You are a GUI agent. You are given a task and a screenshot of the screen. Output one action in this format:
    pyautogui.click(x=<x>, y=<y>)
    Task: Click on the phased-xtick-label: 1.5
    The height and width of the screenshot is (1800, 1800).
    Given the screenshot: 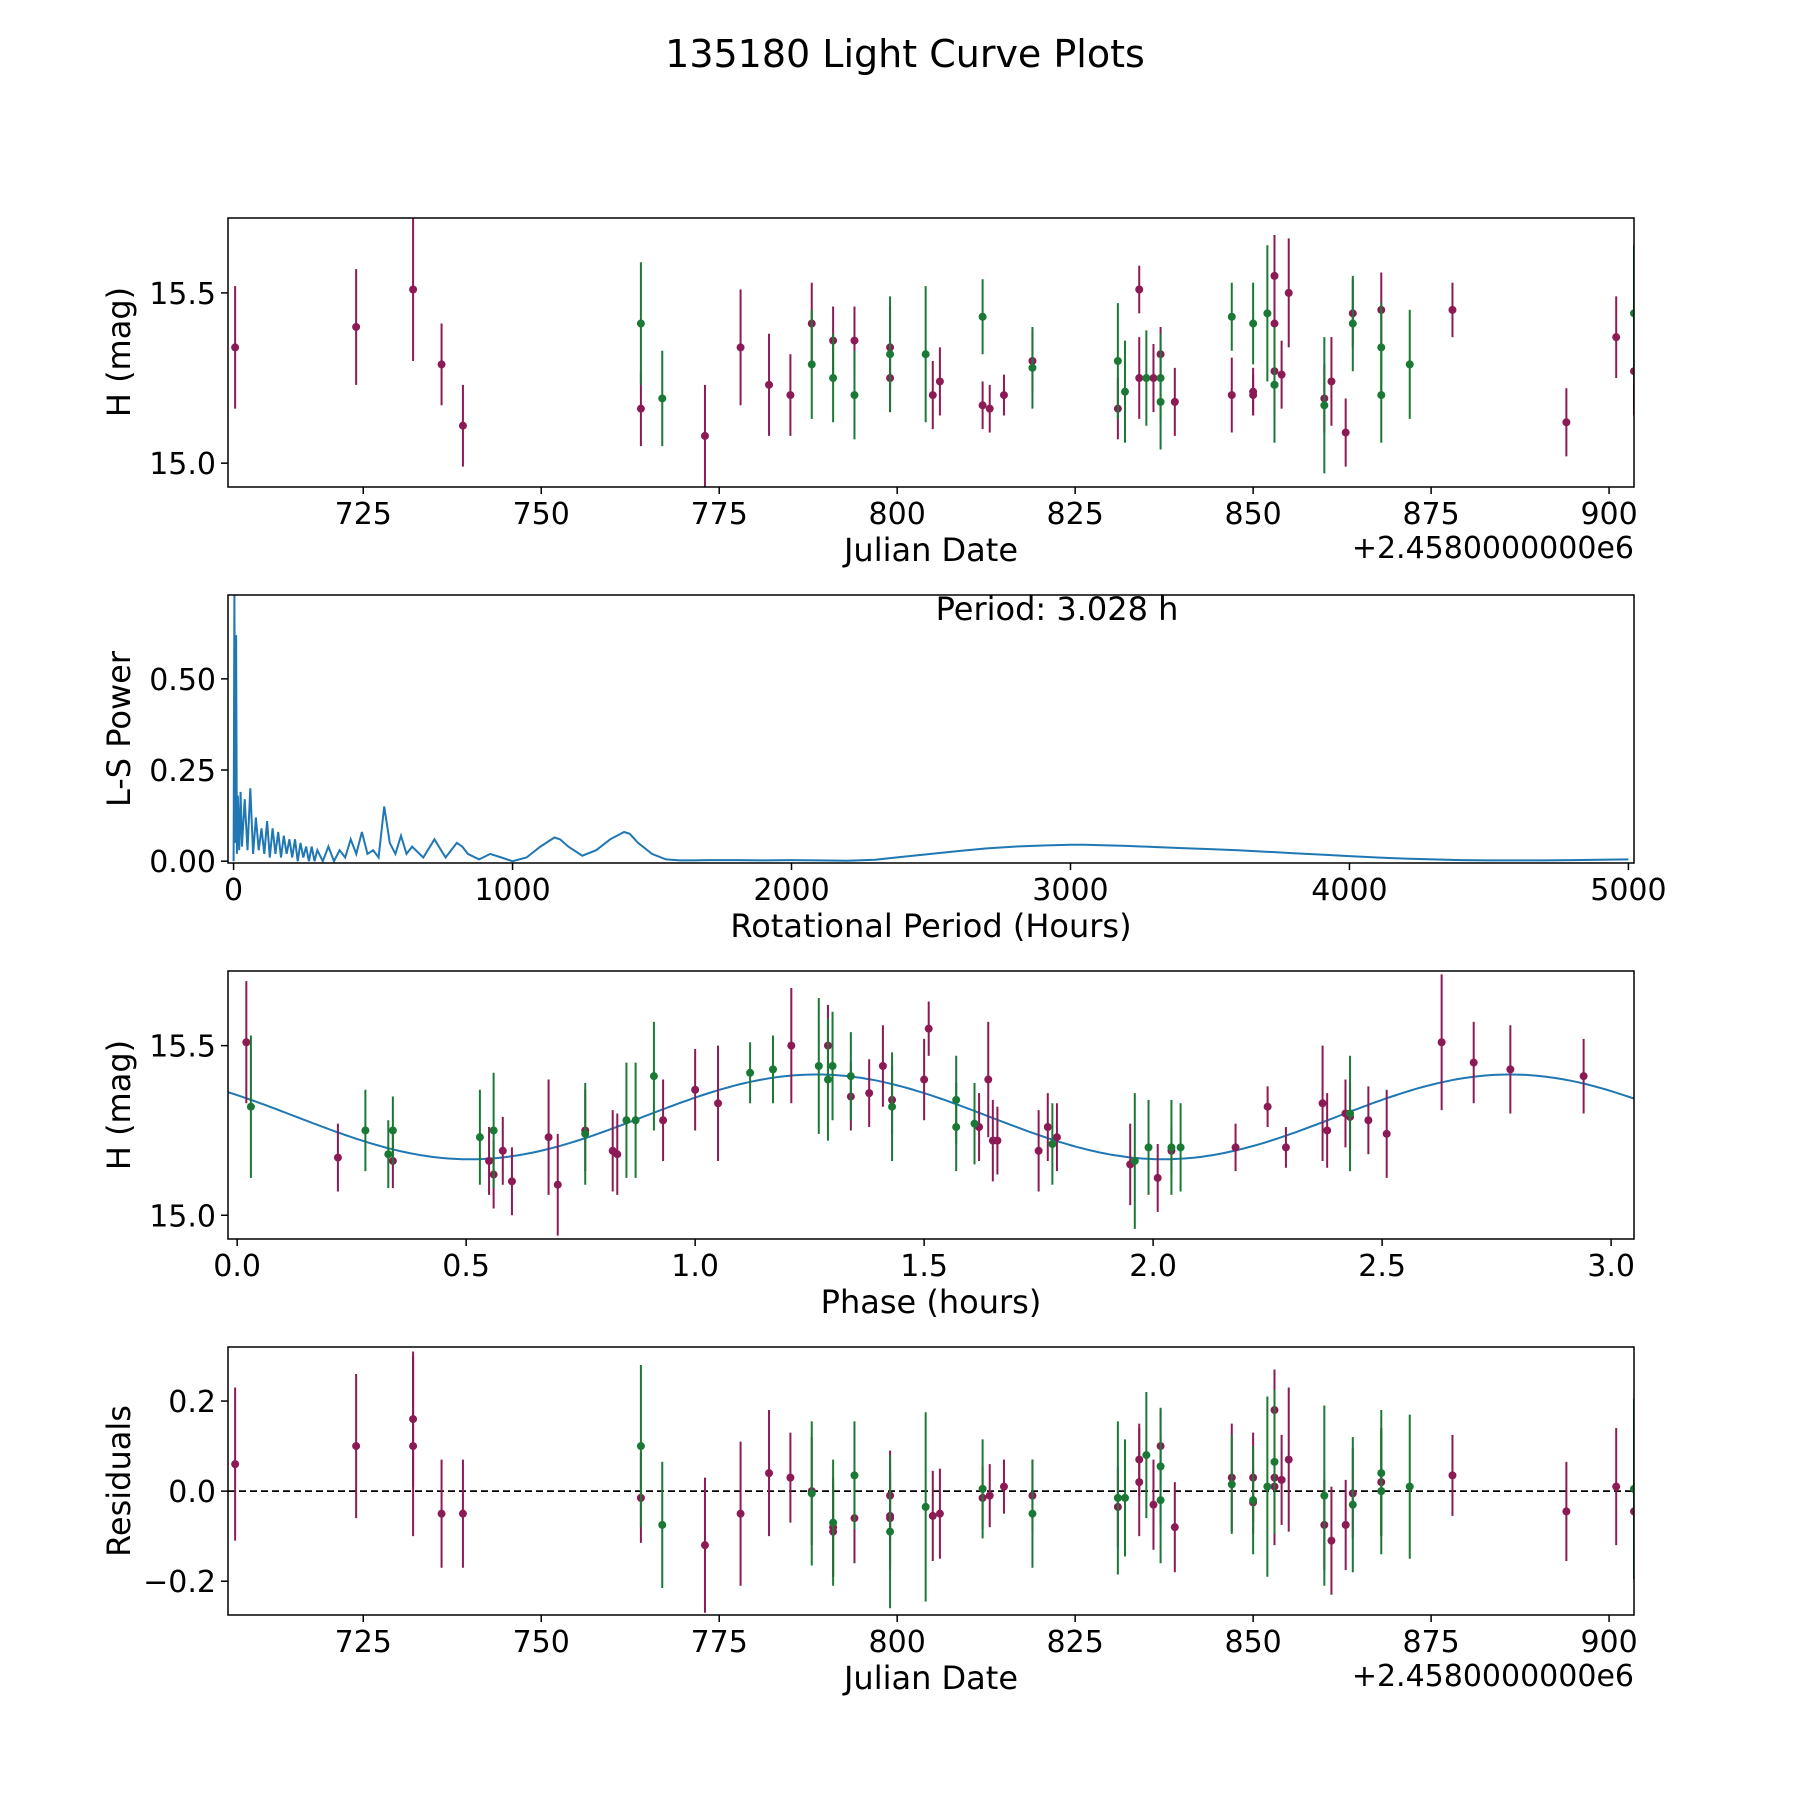 What is the action you would take?
    pyautogui.click(x=924, y=1266)
    